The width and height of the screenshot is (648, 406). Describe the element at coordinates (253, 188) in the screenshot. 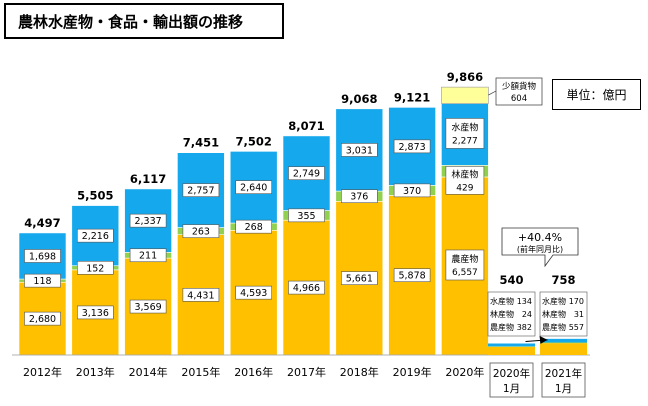

I see `value-label-fish: 2,640` at that location.